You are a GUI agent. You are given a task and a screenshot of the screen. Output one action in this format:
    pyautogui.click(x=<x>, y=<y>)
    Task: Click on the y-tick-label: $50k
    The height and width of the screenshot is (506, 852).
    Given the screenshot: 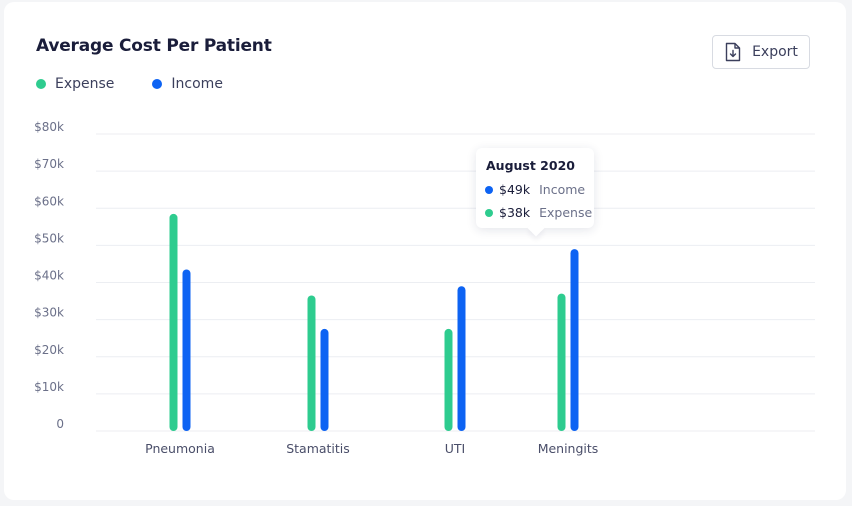 What is the action you would take?
    pyautogui.click(x=49, y=238)
    